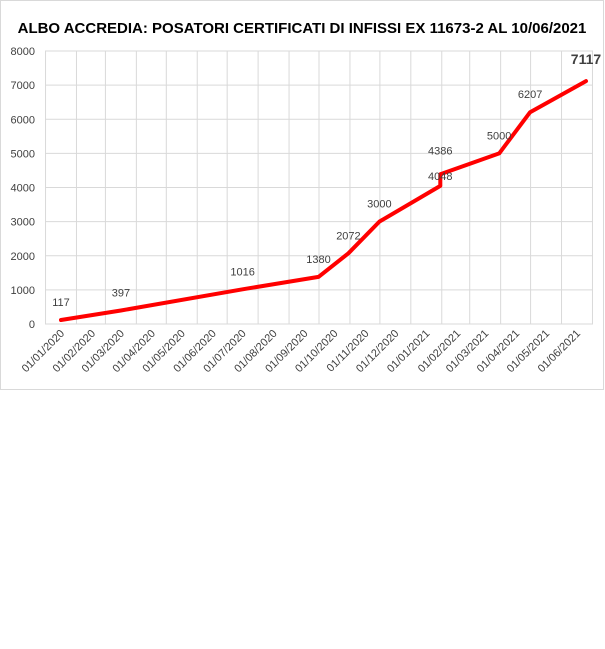 The image size is (605, 649). What do you see at coordinates (23, 154) in the screenshot?
I see `y-tick-label: 5000` at bounding box center [23, 154].